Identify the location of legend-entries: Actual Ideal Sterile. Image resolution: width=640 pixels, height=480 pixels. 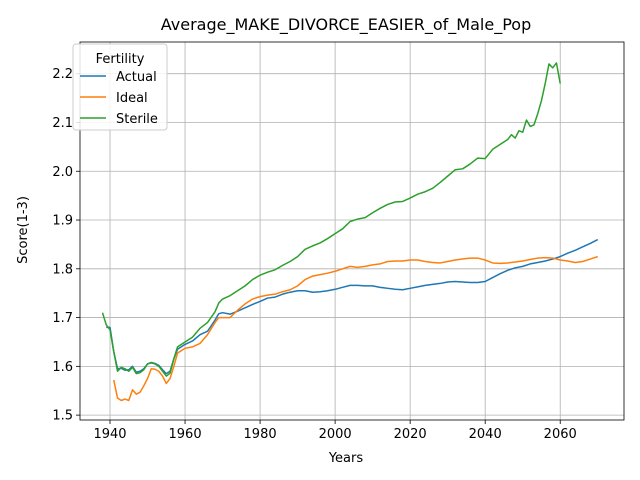
(119, 98).